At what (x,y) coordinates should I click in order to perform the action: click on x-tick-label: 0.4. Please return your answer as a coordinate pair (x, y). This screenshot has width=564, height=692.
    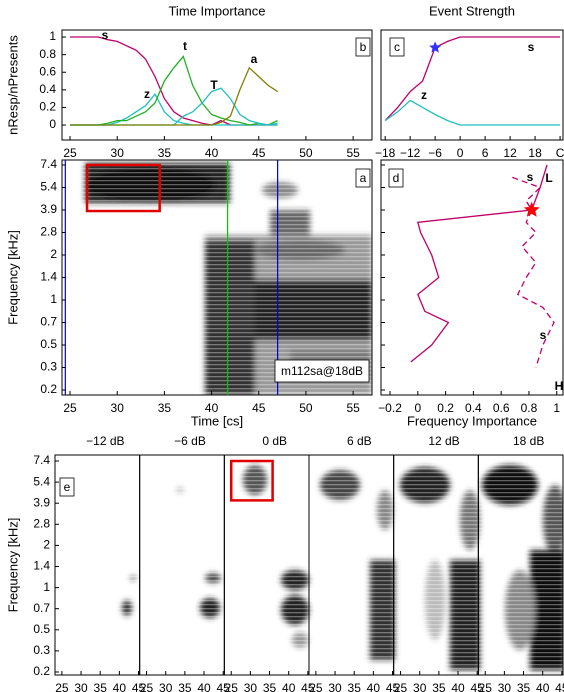
    Looking at the image, I should click on (473, 408).